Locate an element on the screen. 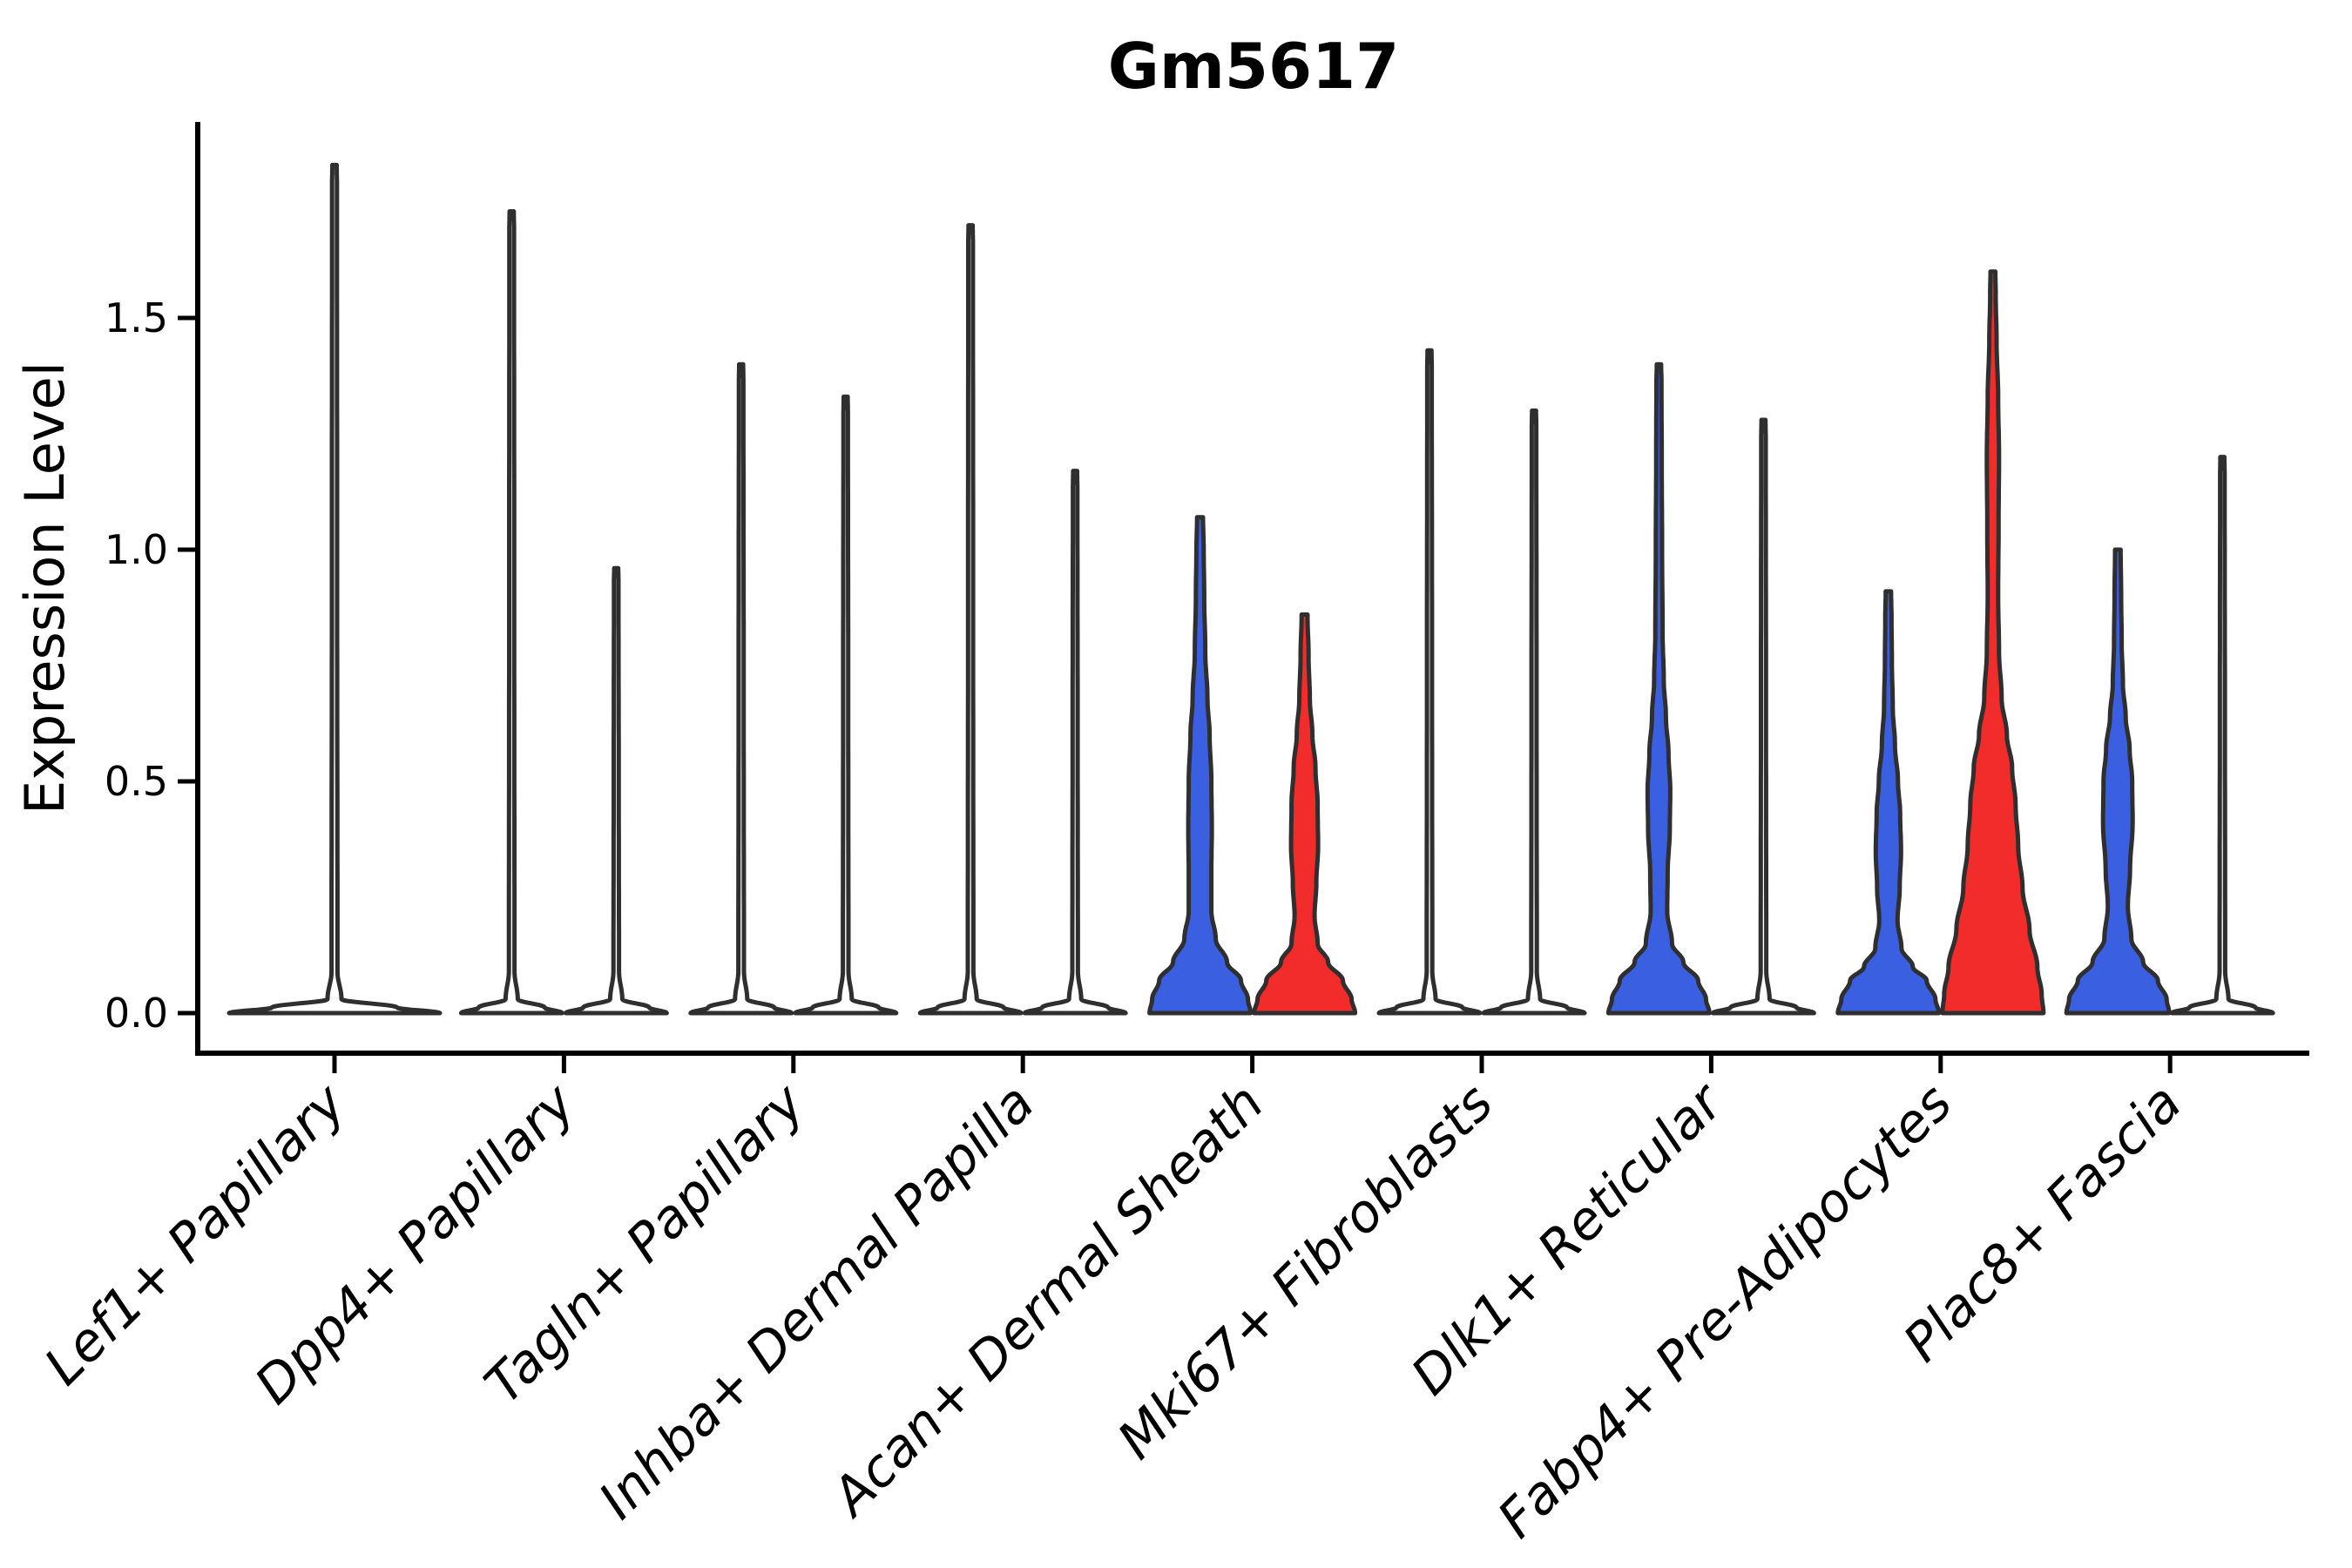 This screenshot has height=1568, width=2352. violin-plac8-fascia-left is located at coordinates (2118, 781).